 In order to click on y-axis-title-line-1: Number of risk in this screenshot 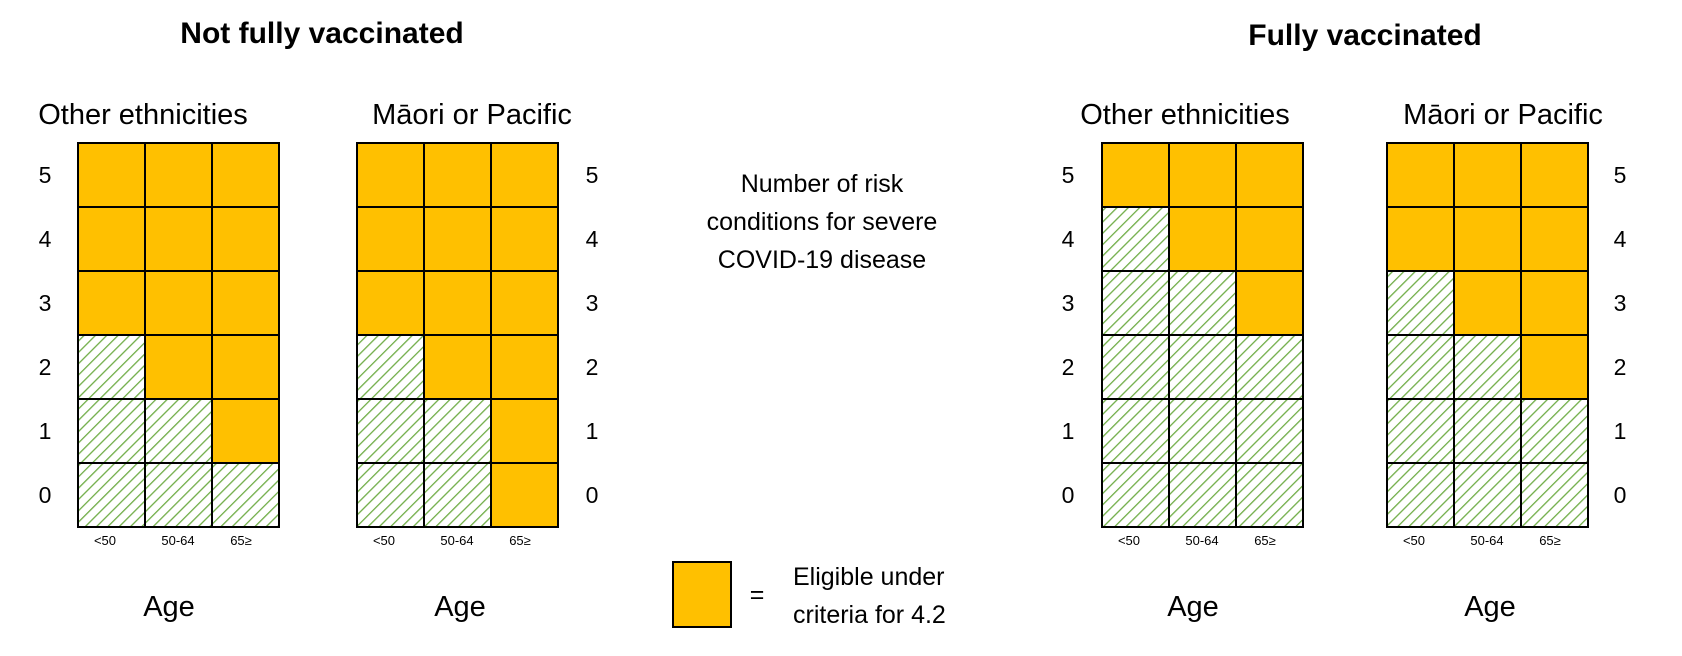, I will do `click(822, 184)`.